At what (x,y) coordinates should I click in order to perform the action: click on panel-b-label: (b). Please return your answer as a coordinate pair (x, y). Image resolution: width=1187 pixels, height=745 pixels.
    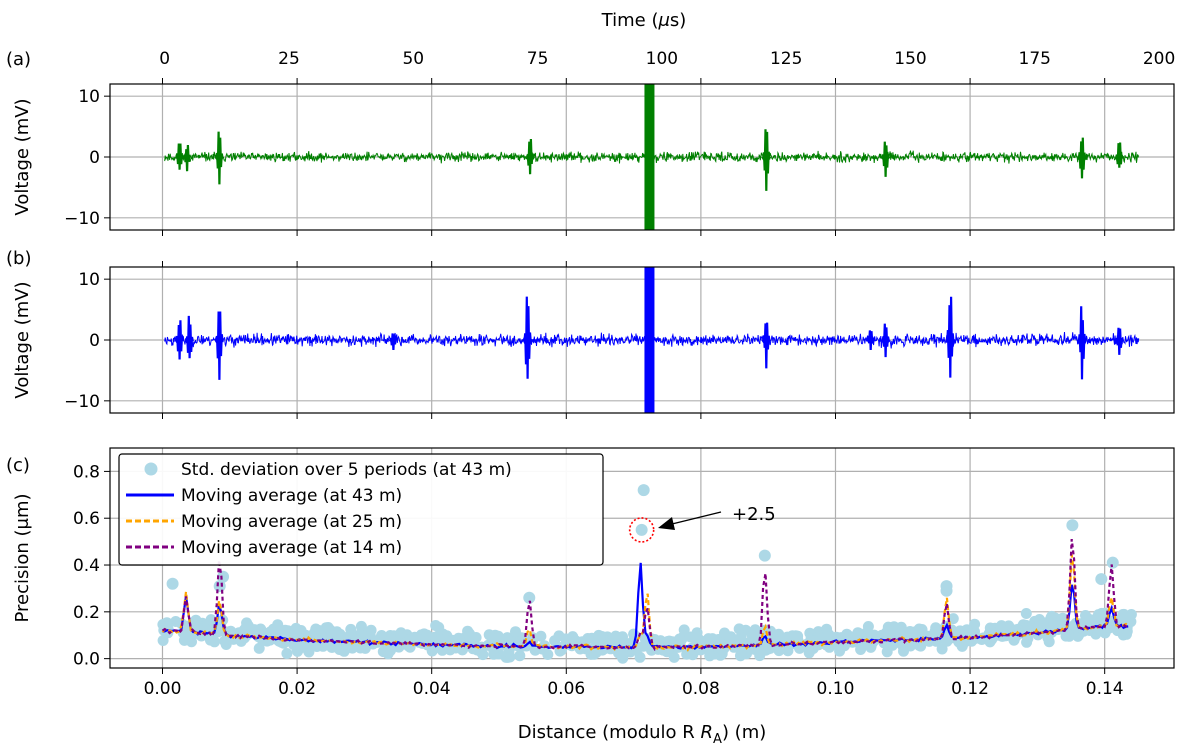
    Looking at the image, I should click on (18, 258).